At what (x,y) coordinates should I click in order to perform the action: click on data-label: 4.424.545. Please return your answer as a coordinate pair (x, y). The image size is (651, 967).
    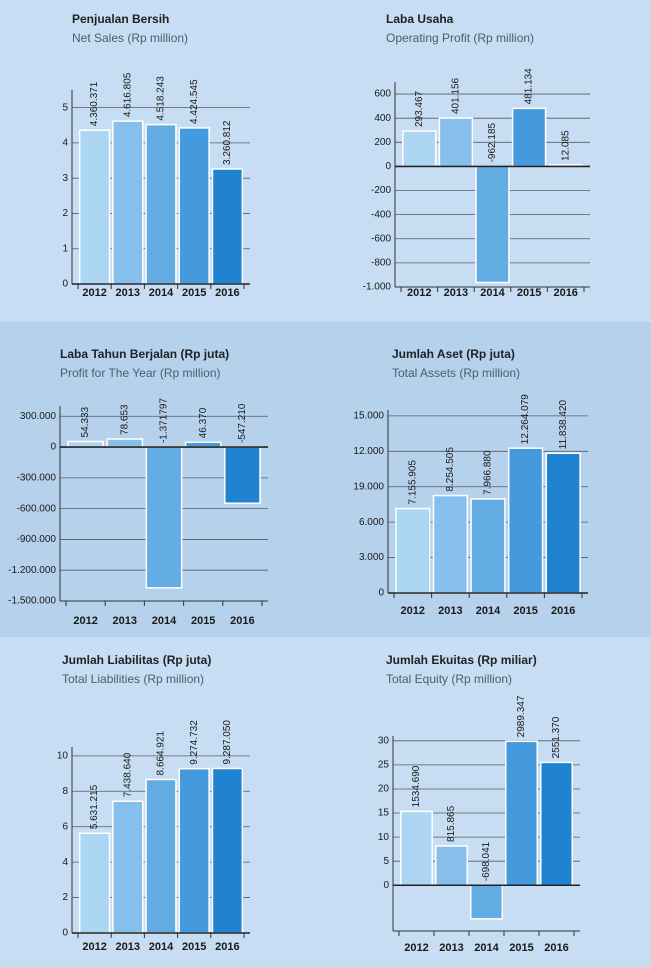
    Looking at the image, I should click on (194, 101).